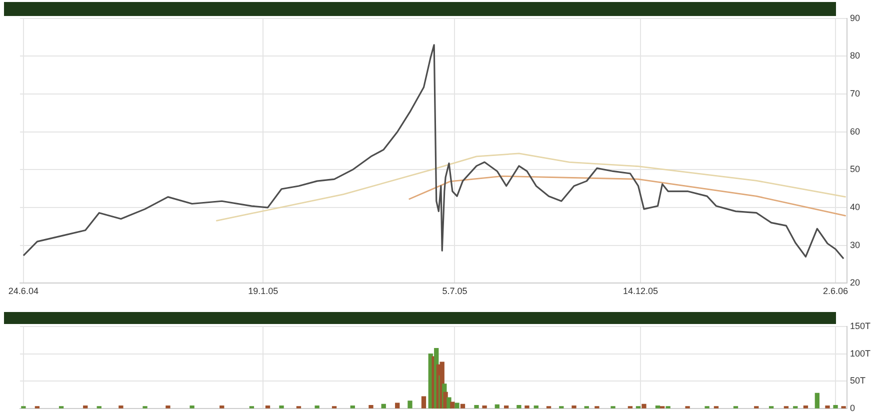 The width and height of the screenshot is (885, 417). I want to click on y-tick-label: 150T, so click(861, 325).